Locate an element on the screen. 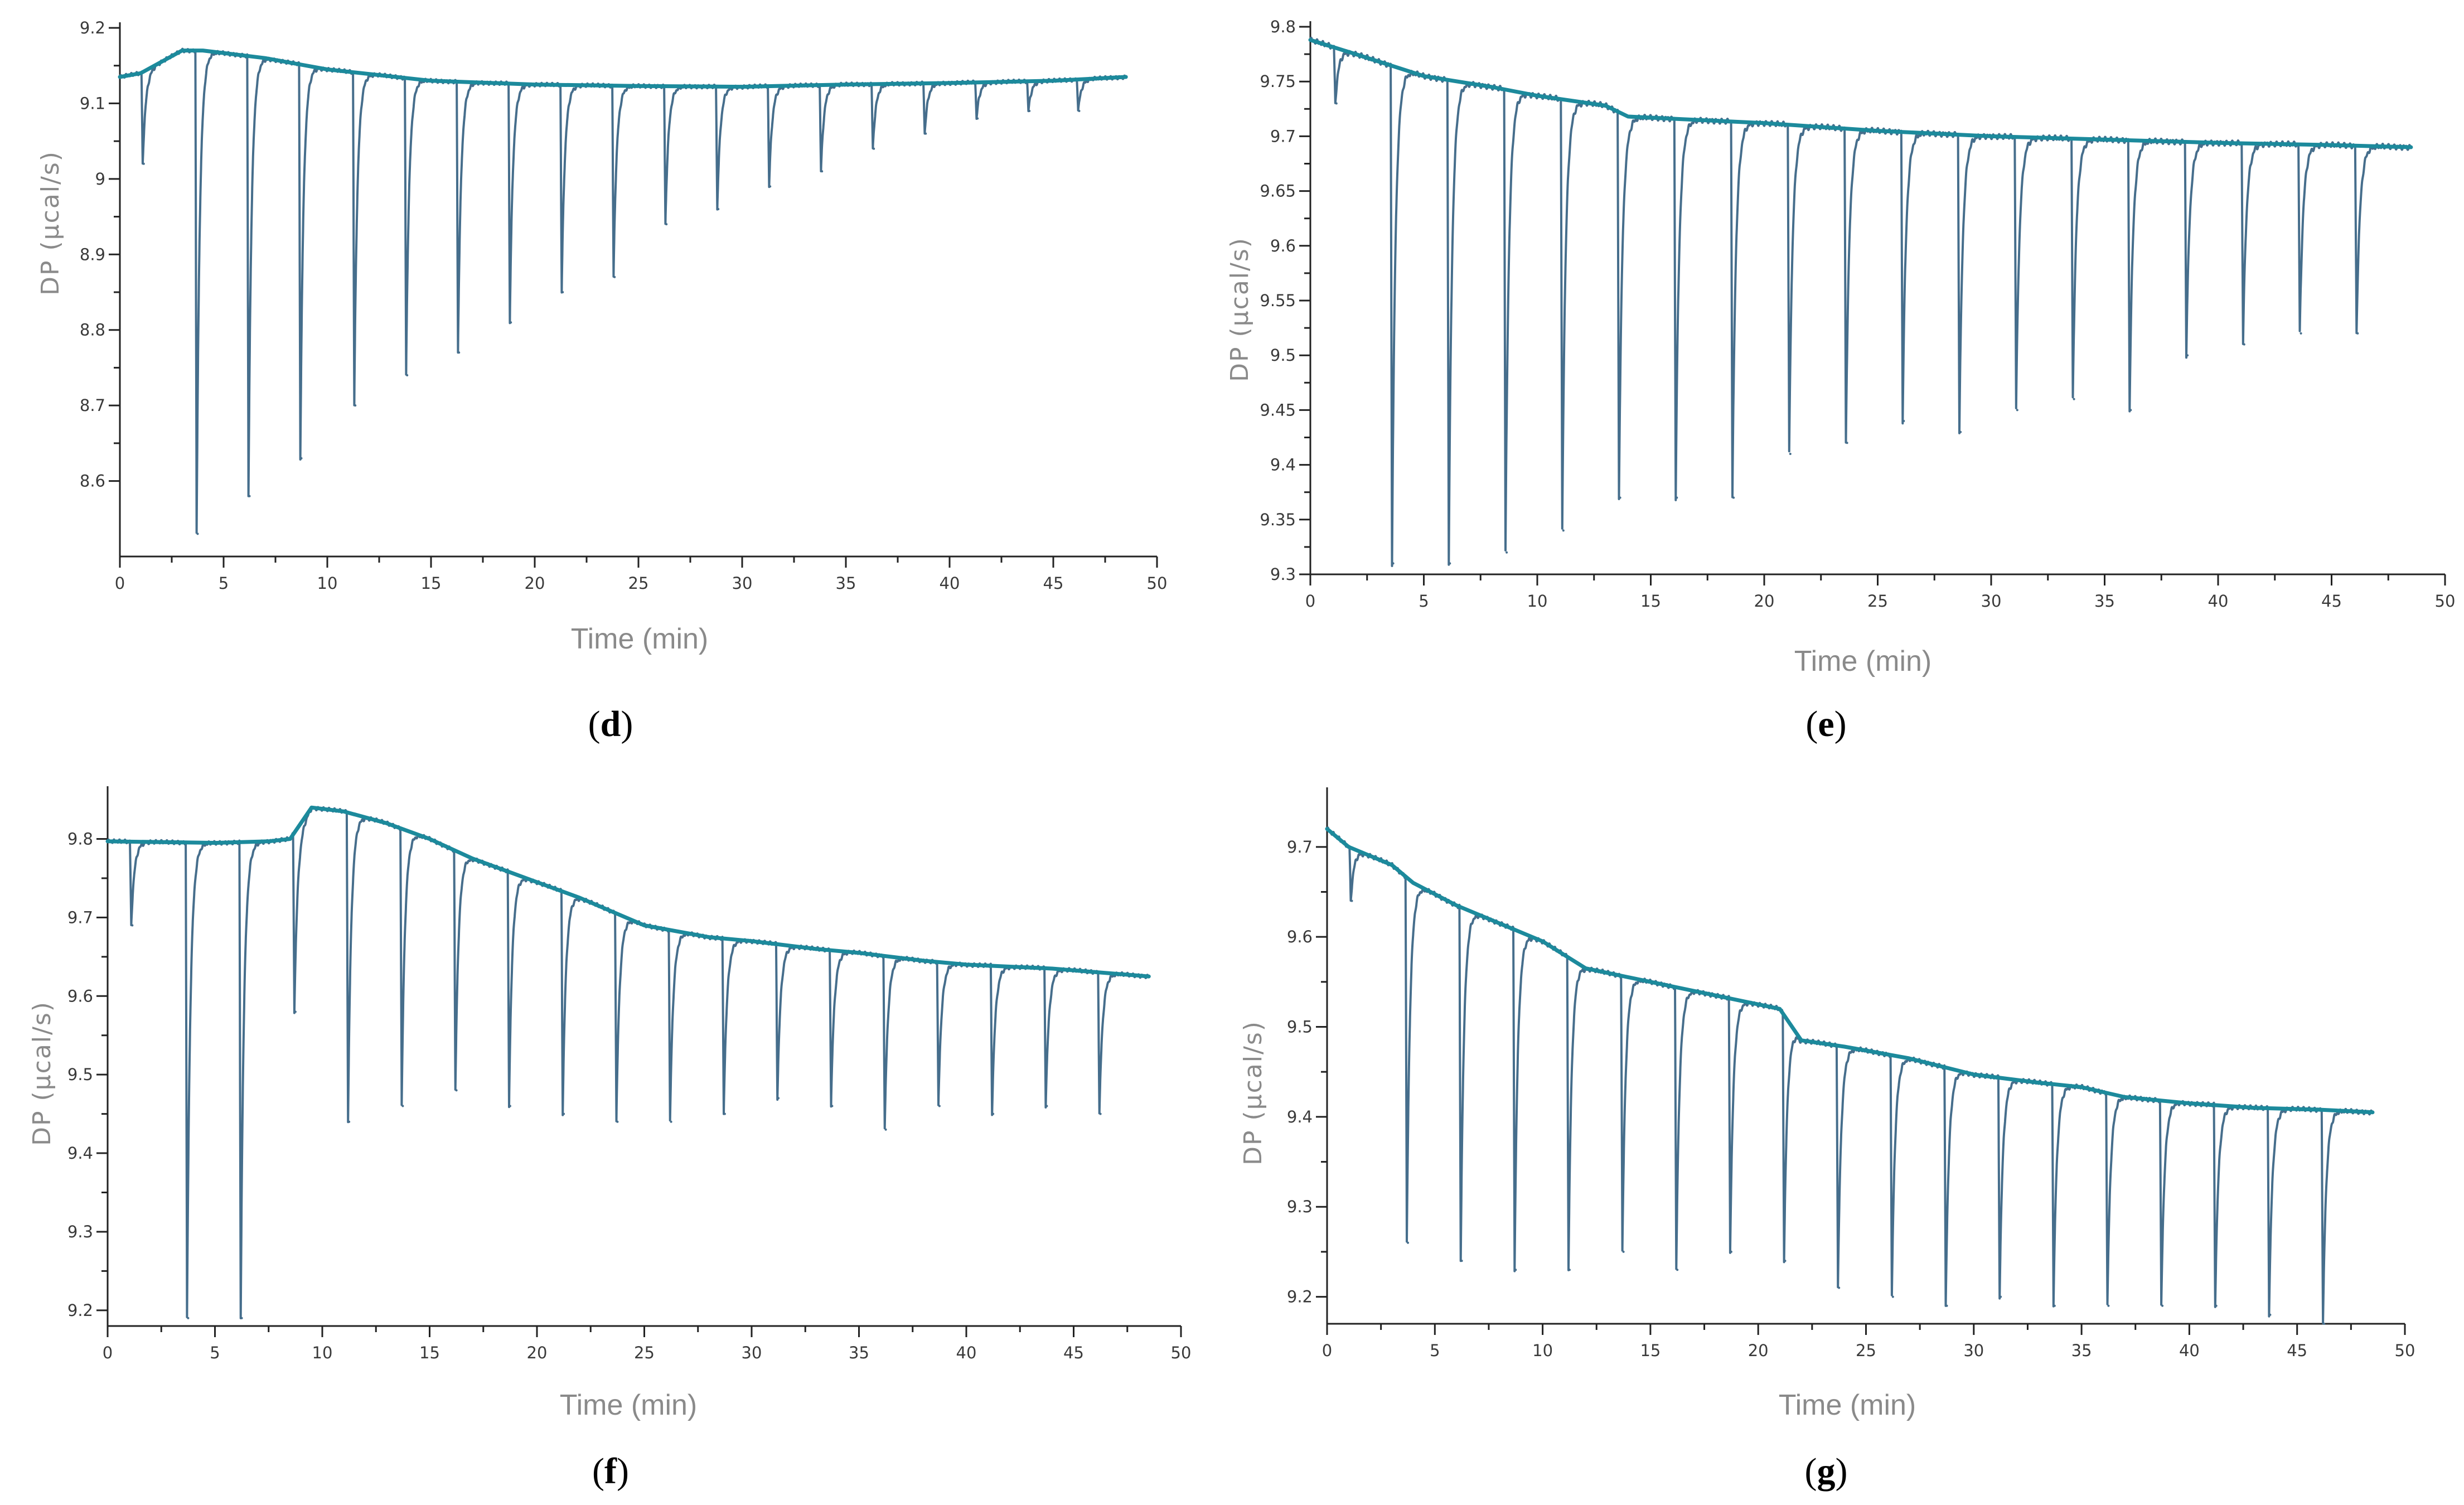 Image resolution: width=2464 pixels, height=1505 pixels. y-tick-label-f: 9.6 is located at coordinates (80, 995).